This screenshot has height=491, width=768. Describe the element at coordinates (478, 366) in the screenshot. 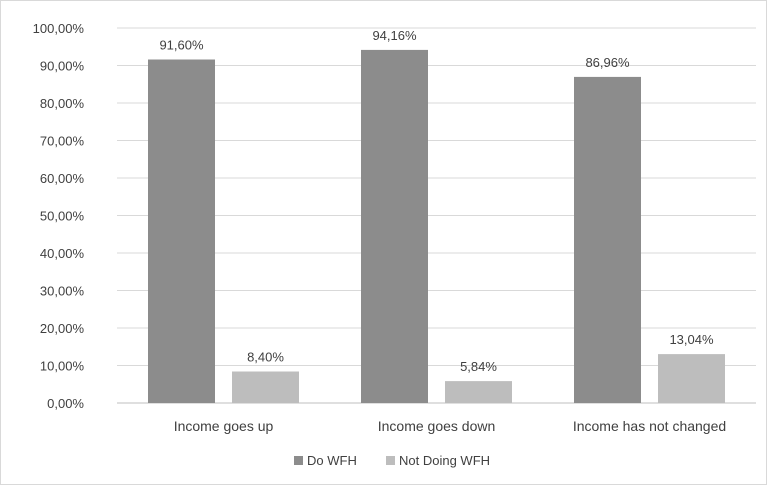

I see `data-label: 5,84%` at that location.